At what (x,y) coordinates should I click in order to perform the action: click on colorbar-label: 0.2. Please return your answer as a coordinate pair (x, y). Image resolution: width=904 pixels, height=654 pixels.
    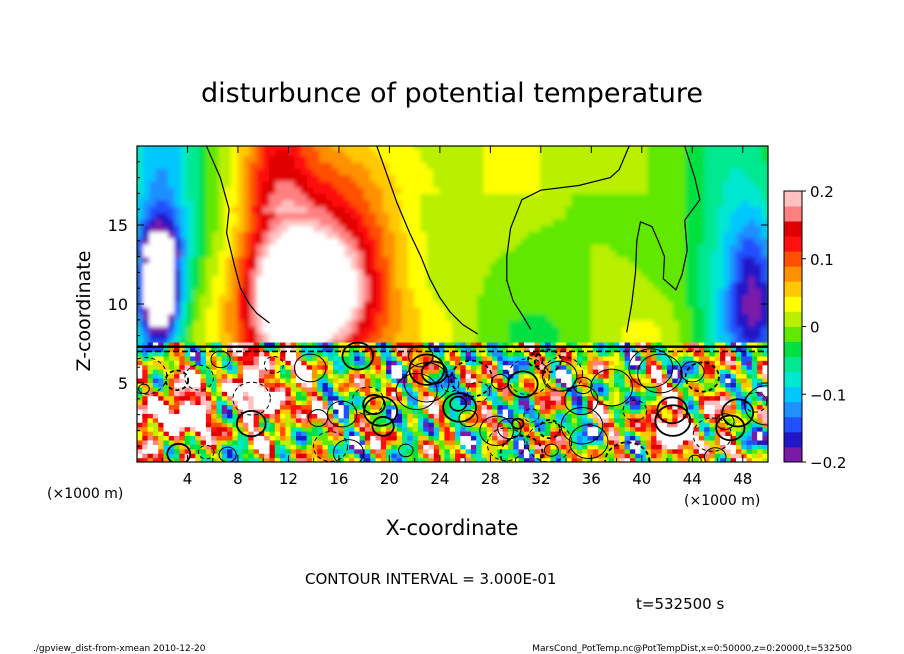
    Looking at the image, I should click on (822, 192).